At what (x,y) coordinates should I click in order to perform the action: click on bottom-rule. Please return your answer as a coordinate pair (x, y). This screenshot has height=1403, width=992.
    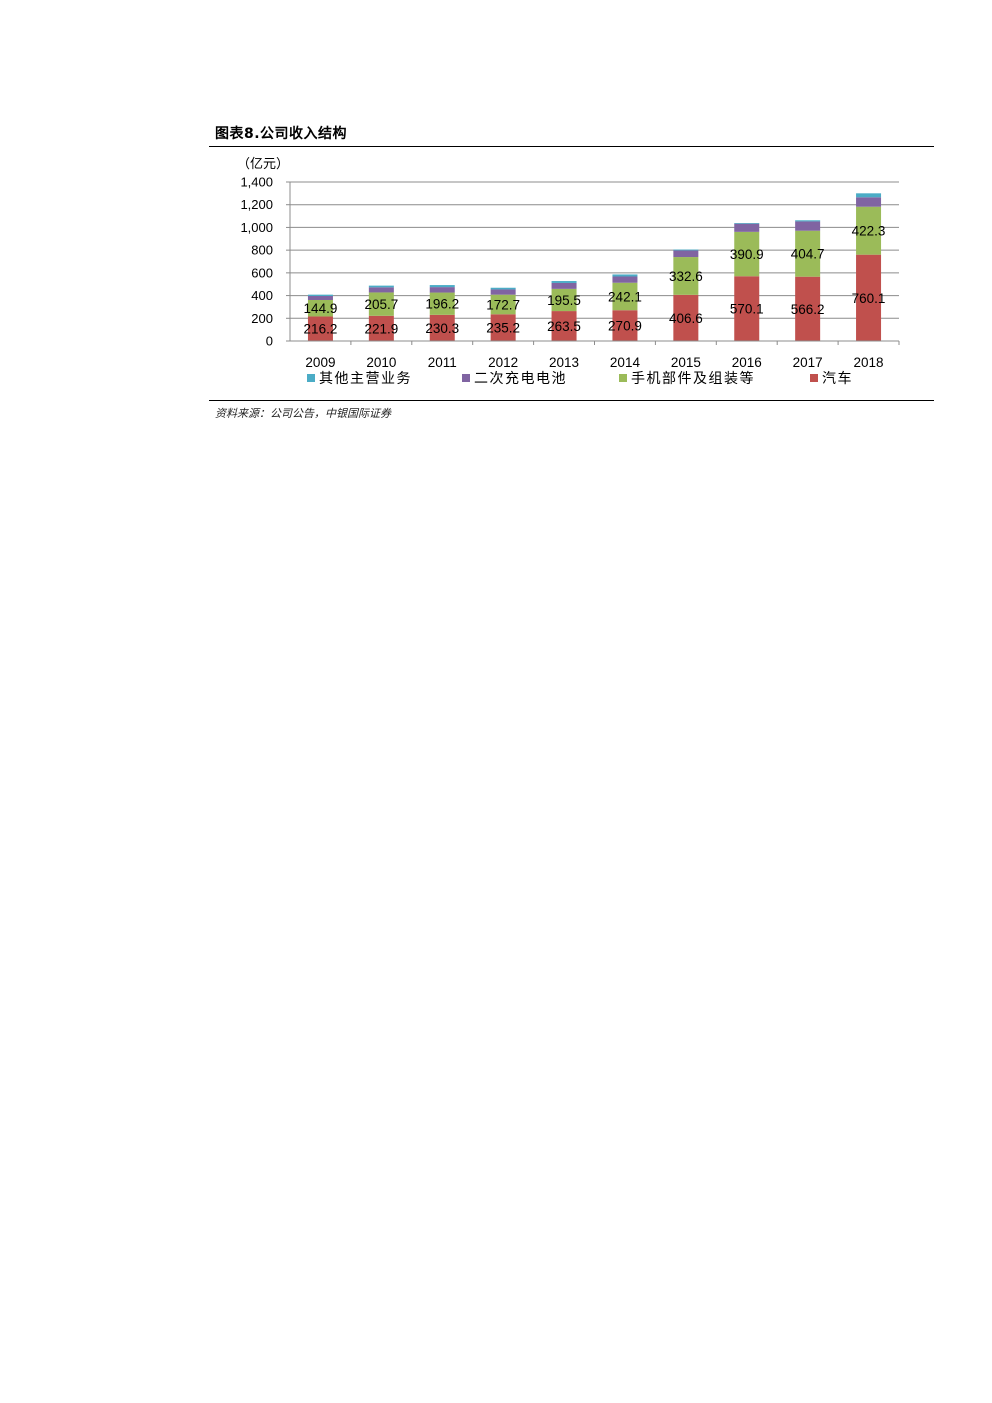
    Looking at the image, I should click on (571, 400).